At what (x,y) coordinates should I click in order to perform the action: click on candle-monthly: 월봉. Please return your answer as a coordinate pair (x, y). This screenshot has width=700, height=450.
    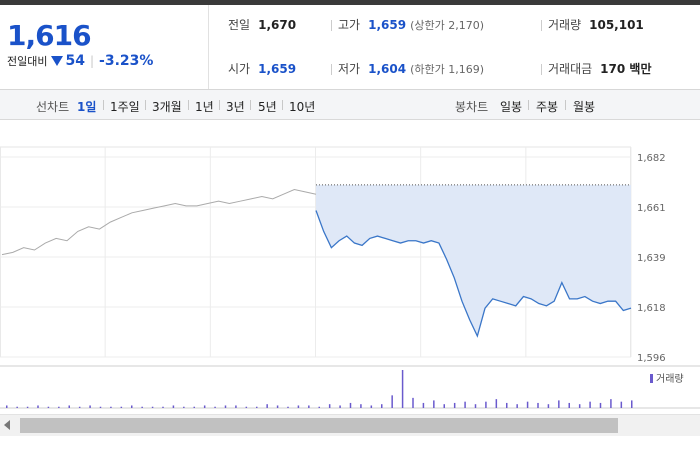
    Looking at the image, I should click on (584, 107).